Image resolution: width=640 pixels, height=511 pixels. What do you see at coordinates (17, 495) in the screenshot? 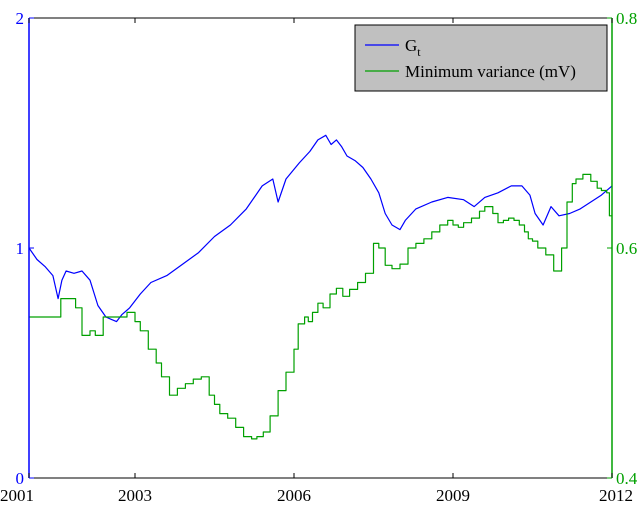
I see `x-tick-label: 2001` at bounding box center [17, 495].